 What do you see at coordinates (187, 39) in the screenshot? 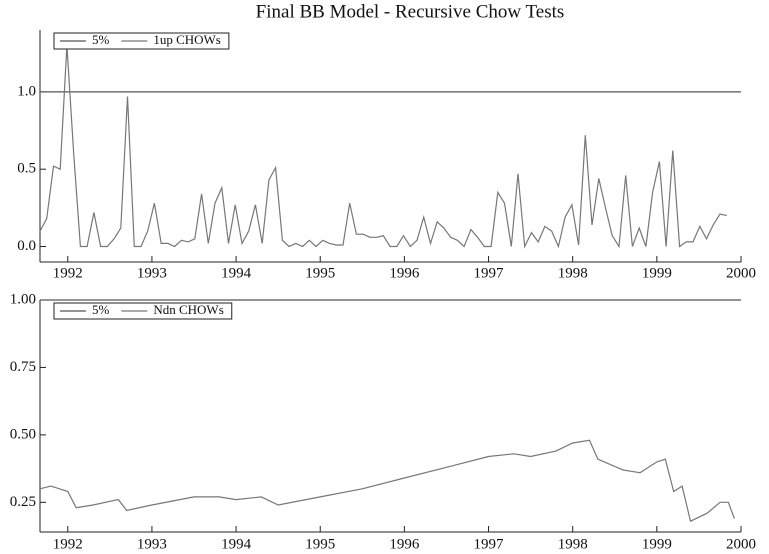
I see `legend-label: 1up CHOWs` at bounding box center [187, 39].